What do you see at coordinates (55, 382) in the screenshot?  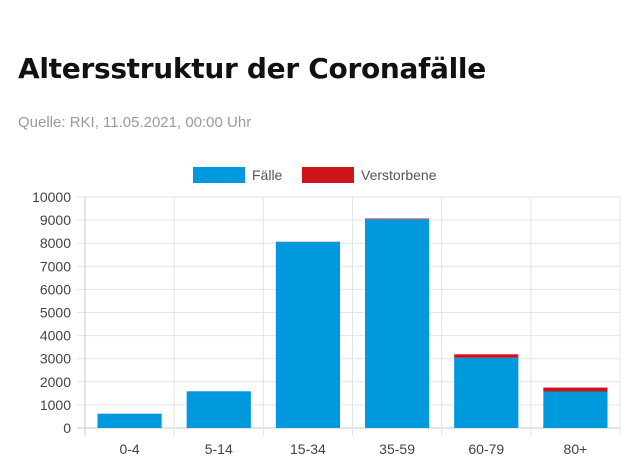 I see `y-tick-label: 2000` at bounding box center [55, 382].